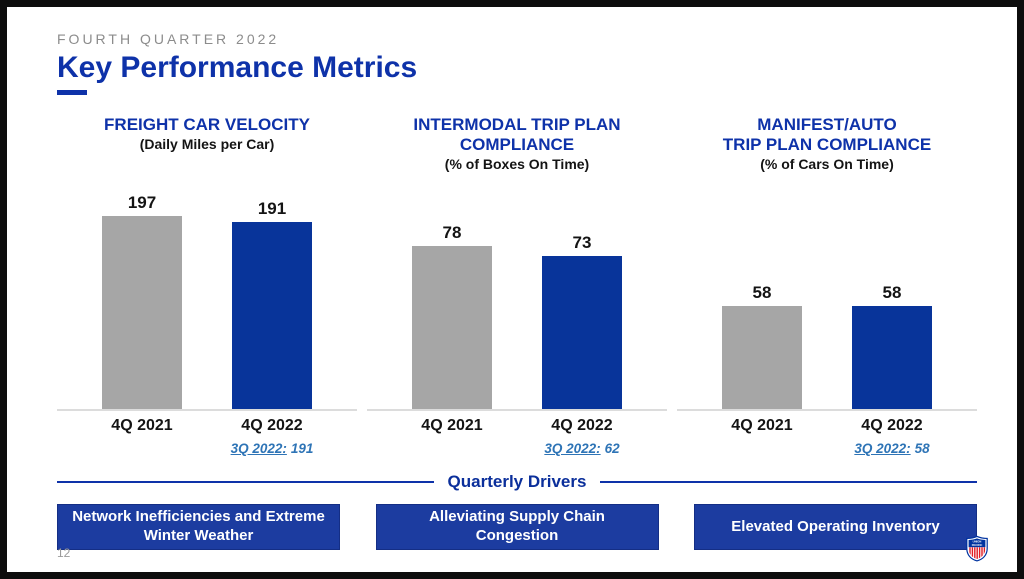  I want to click on prior-quarter-note: 3Q 2022: 191, so click(272, 450).